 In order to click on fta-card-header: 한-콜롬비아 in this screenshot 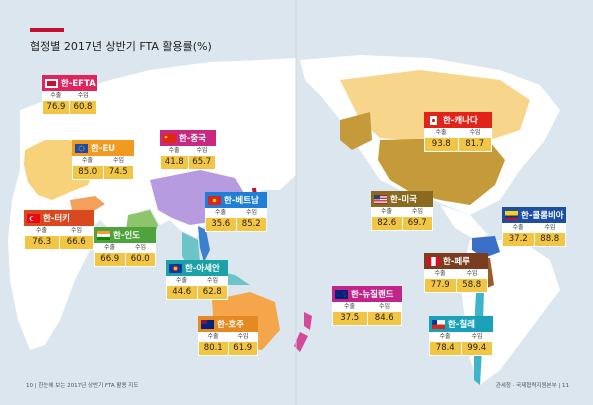, I will do `click(534, 215)`.